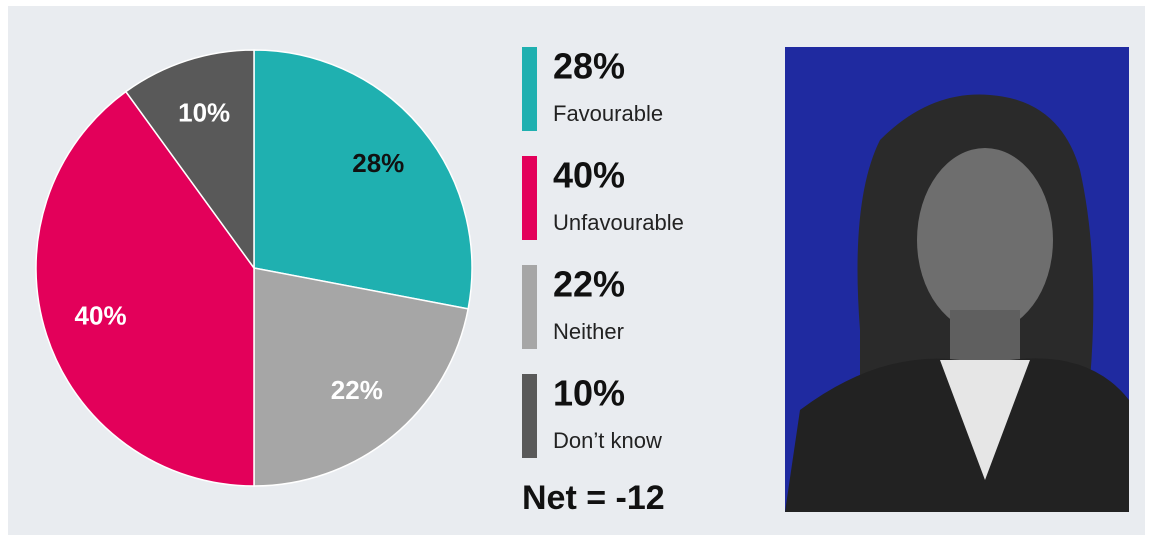  Describe the element at coordinates (101, 316) in the screenshot. I see `slice-label: 40%` at that location.